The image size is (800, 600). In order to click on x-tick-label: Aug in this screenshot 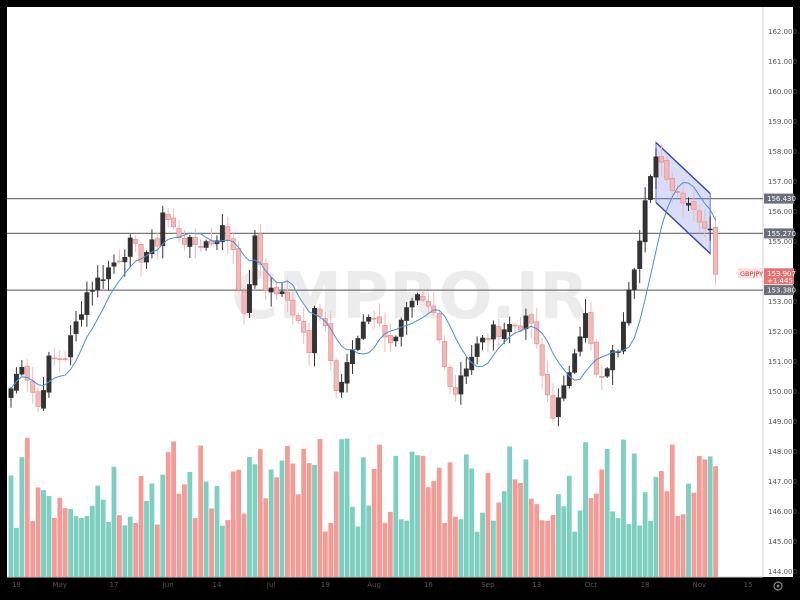, I will do `click(374, 585)`.